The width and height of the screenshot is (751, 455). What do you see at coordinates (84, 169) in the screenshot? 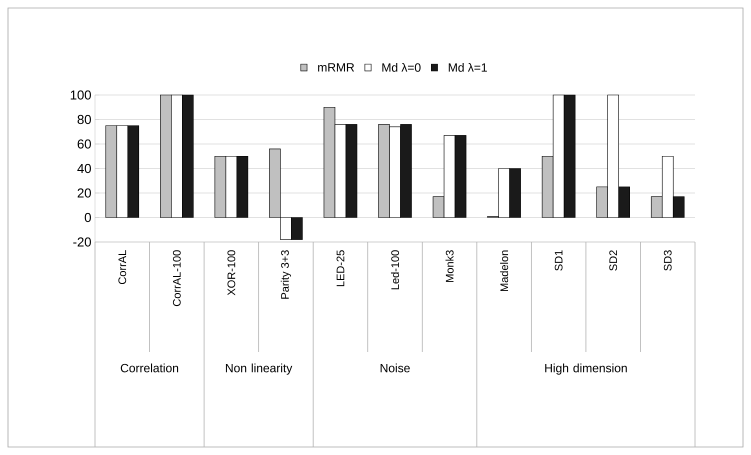
I see `y-tick-label: 40` at bounding box center [84, 169].